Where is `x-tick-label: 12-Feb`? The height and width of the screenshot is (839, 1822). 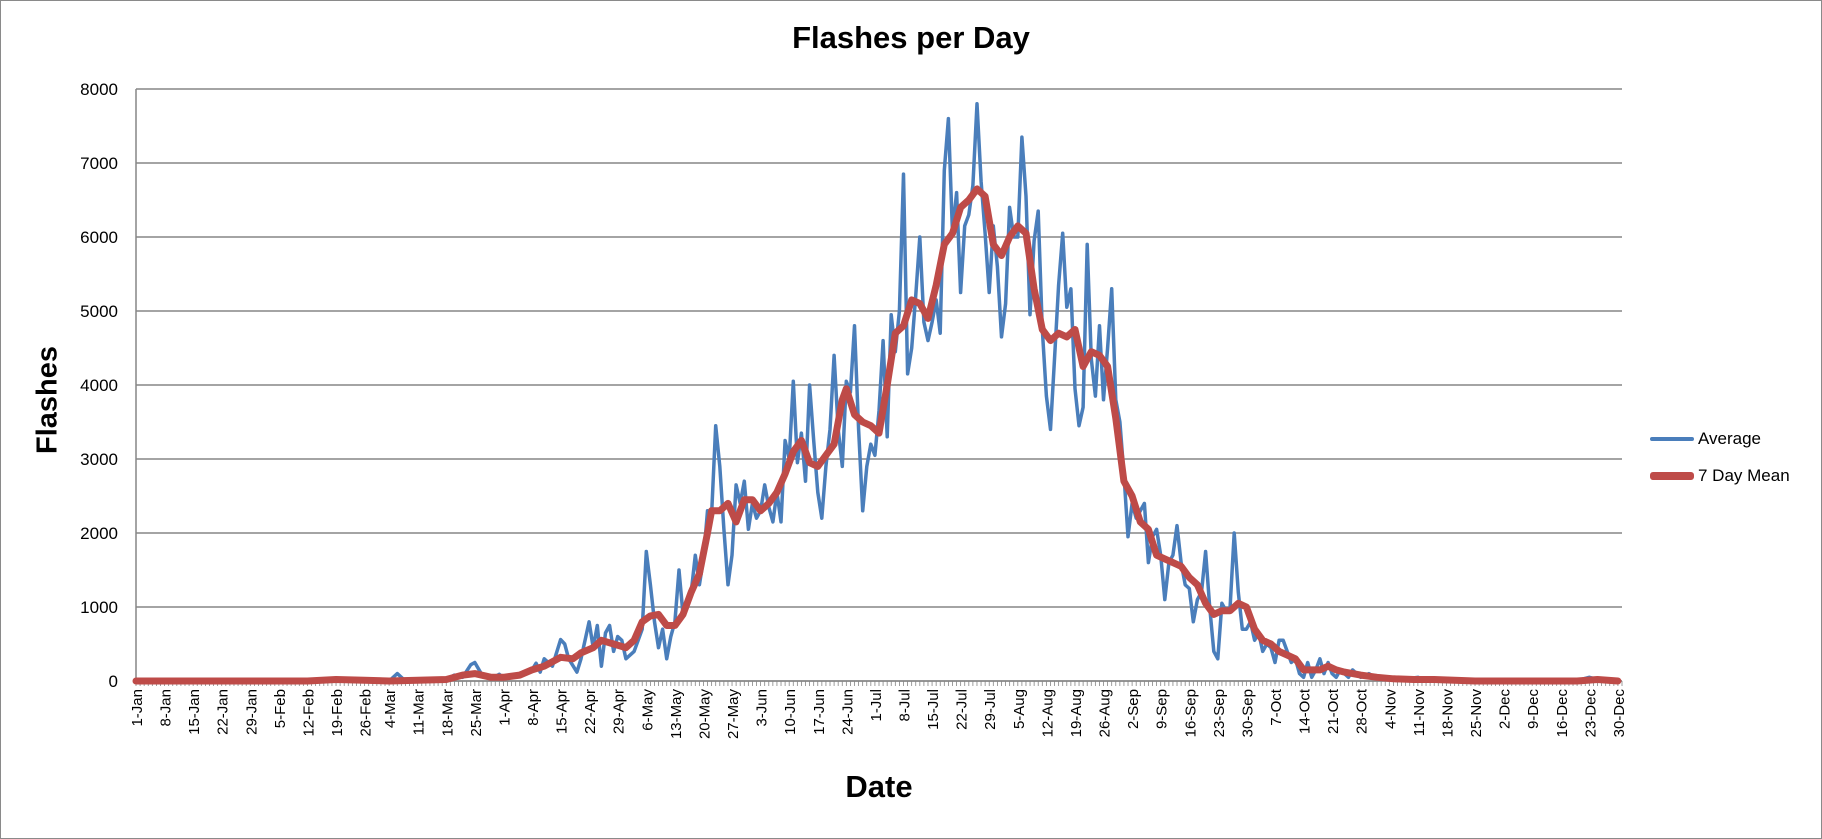 x-tick-label: 12-Feb is located at coordinates (308, 713).